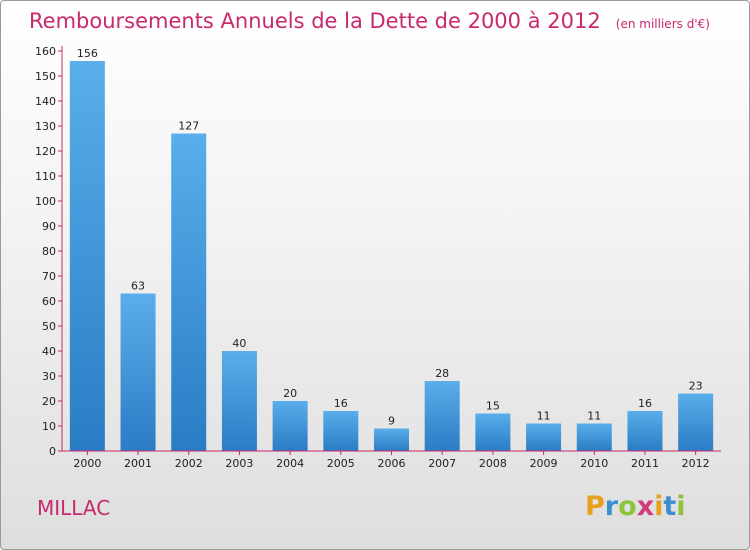  I want to click on y-tick-label: 50, so click(49, 326).